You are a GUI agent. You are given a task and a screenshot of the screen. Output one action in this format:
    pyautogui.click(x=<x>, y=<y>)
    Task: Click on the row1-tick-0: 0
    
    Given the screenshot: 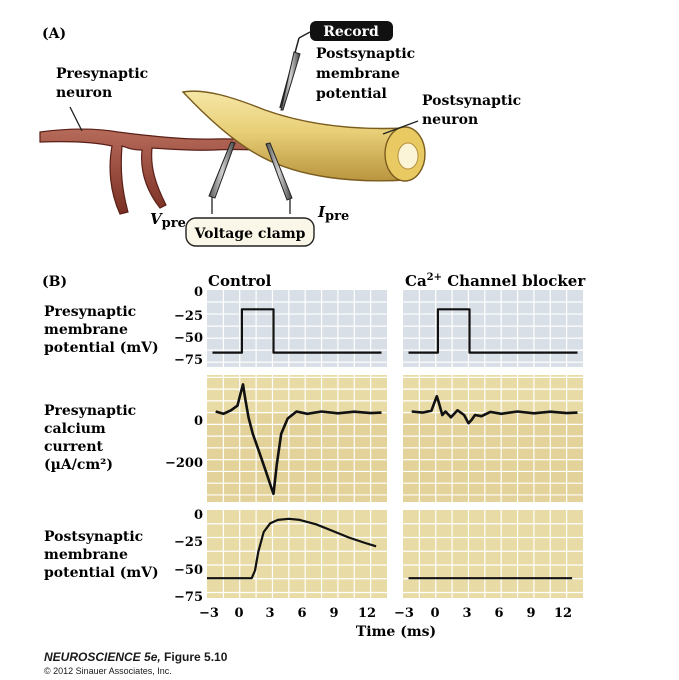 What is the action you would take?
    pyautogui.click(x=198, y=292)
    